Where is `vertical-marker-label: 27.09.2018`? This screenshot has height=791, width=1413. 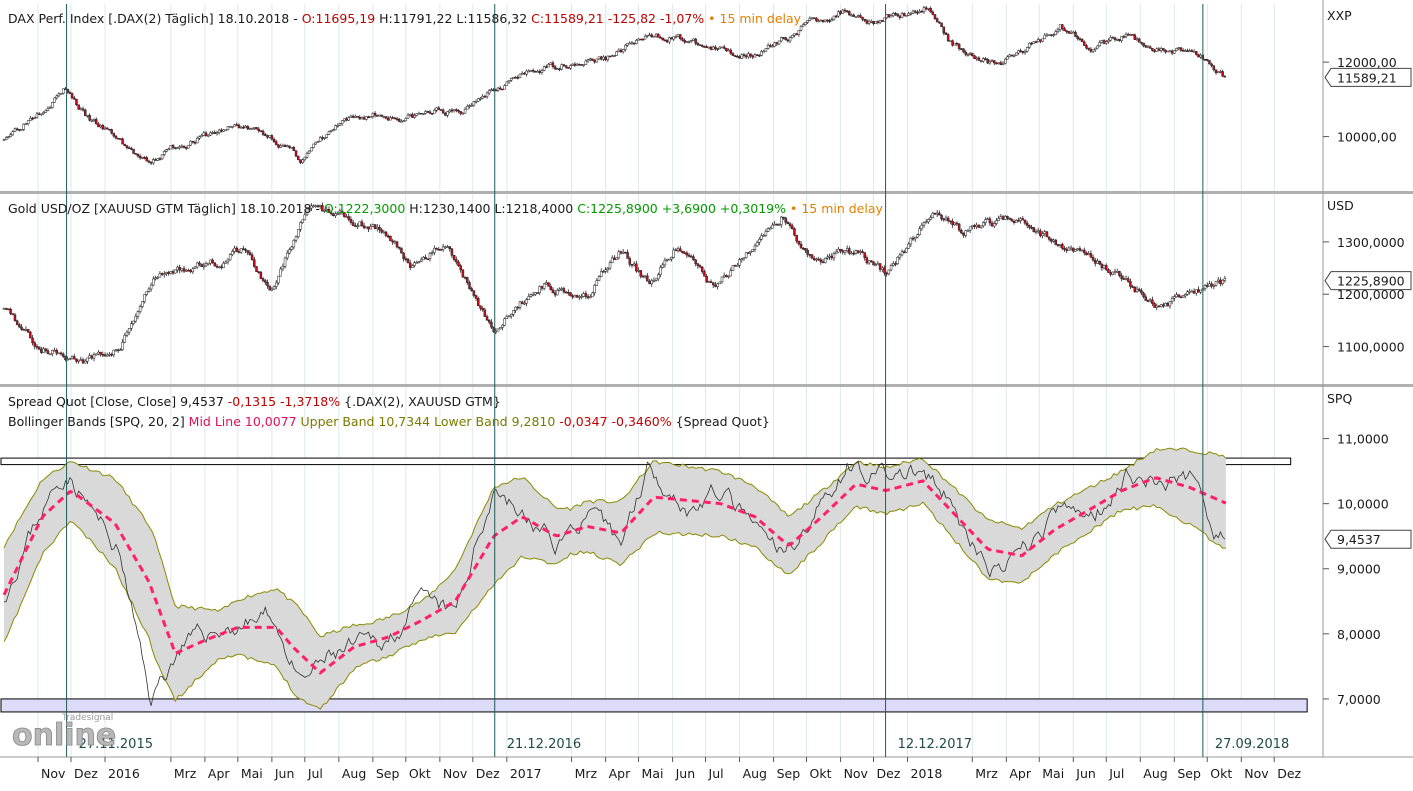
vertical-marker-label: 27.09.2018 is located at coordinates (1252, 744).